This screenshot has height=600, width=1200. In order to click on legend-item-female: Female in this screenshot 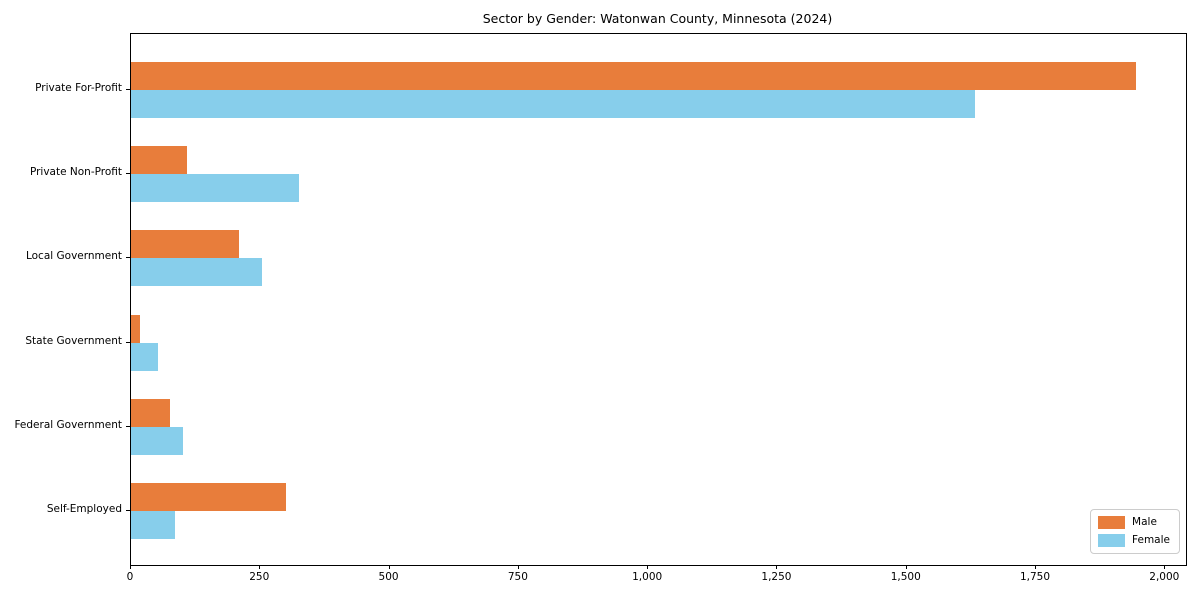, I will do `click(1134, 540)`.